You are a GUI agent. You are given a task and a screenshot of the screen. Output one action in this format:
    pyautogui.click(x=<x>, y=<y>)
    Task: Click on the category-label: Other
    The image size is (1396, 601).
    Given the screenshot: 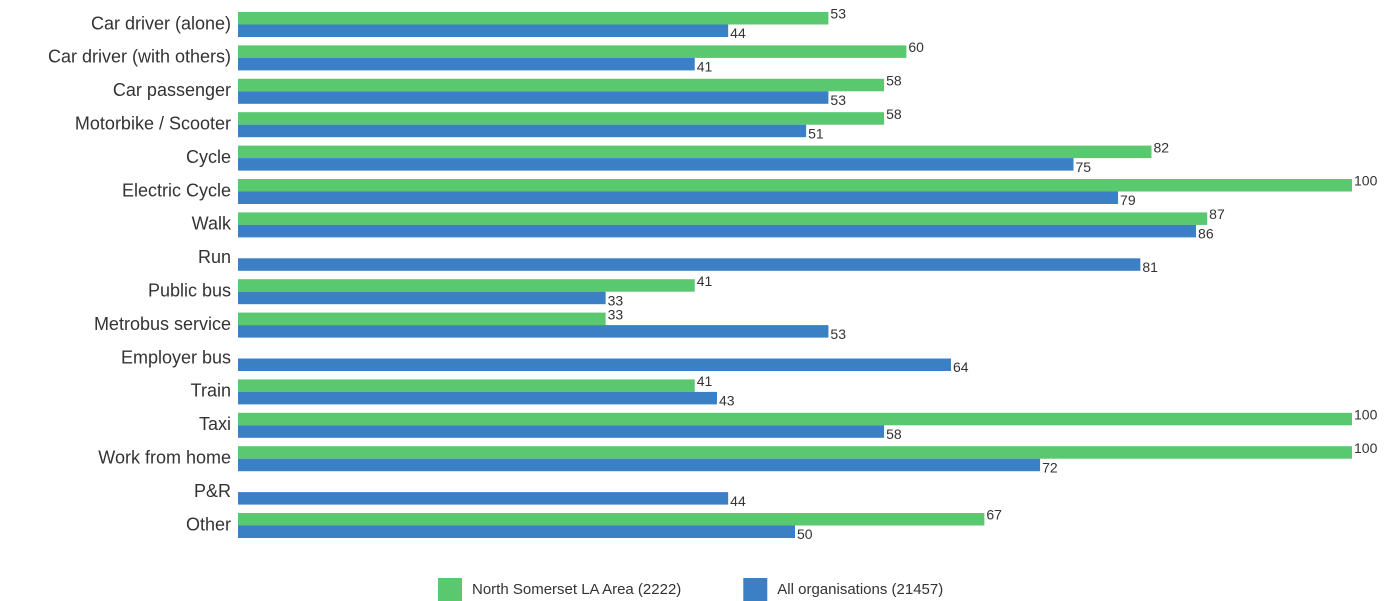 What is the action you would take?
    pyautogui.click(x=208, y=524)
    